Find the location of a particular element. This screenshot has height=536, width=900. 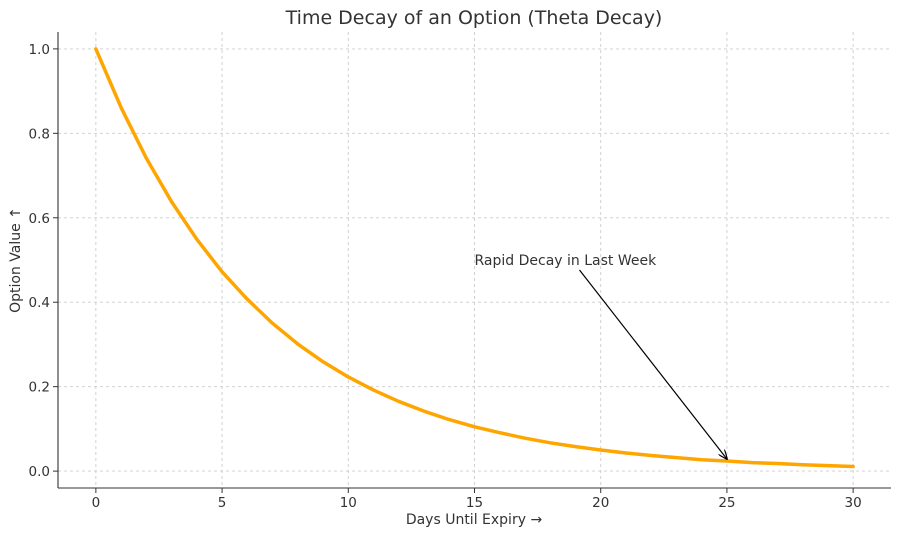

chart-title: Time Decay of an Option (Theta Decay) is located at coordinates (474, 18).